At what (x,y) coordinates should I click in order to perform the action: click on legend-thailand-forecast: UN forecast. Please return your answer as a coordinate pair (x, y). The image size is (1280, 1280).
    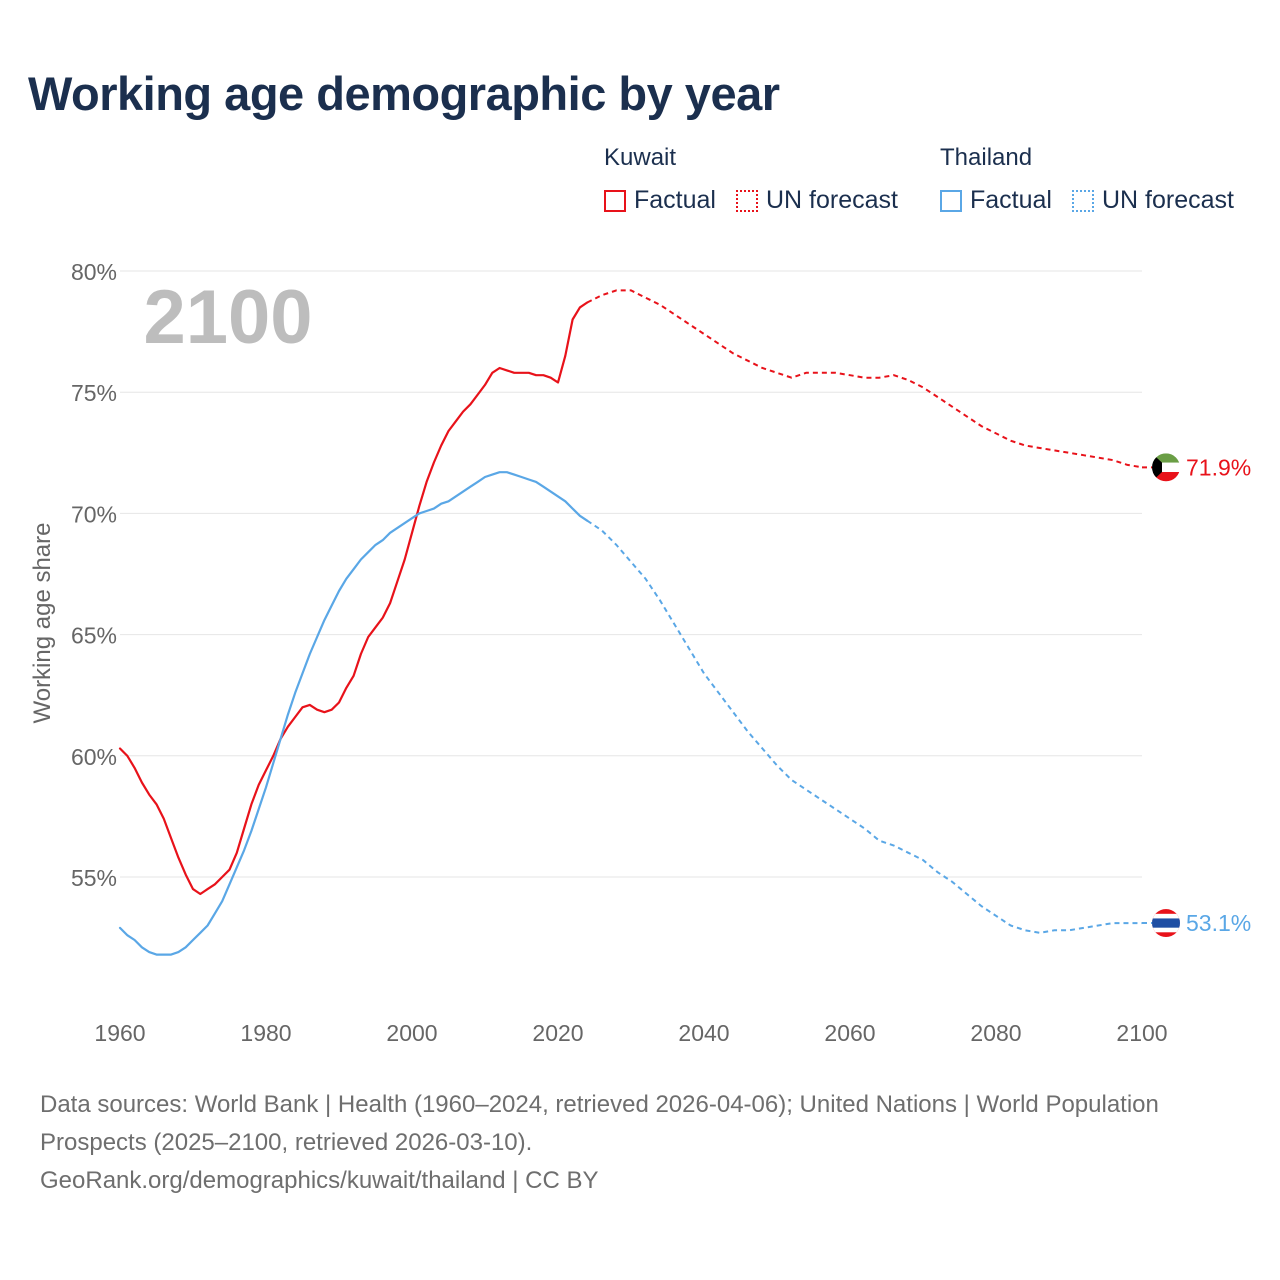
    Looking at the image, I should click on (1152, 200).